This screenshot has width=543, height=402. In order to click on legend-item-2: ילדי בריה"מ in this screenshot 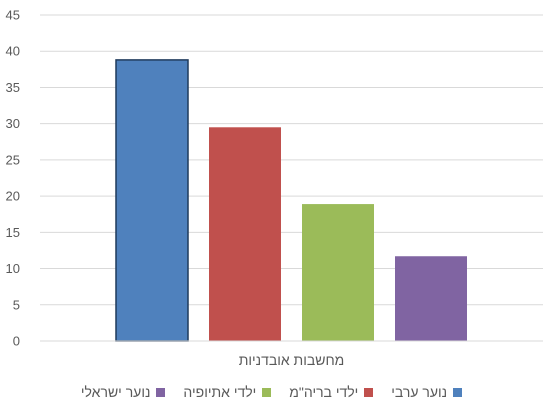, I will do `click(331, 392)`.